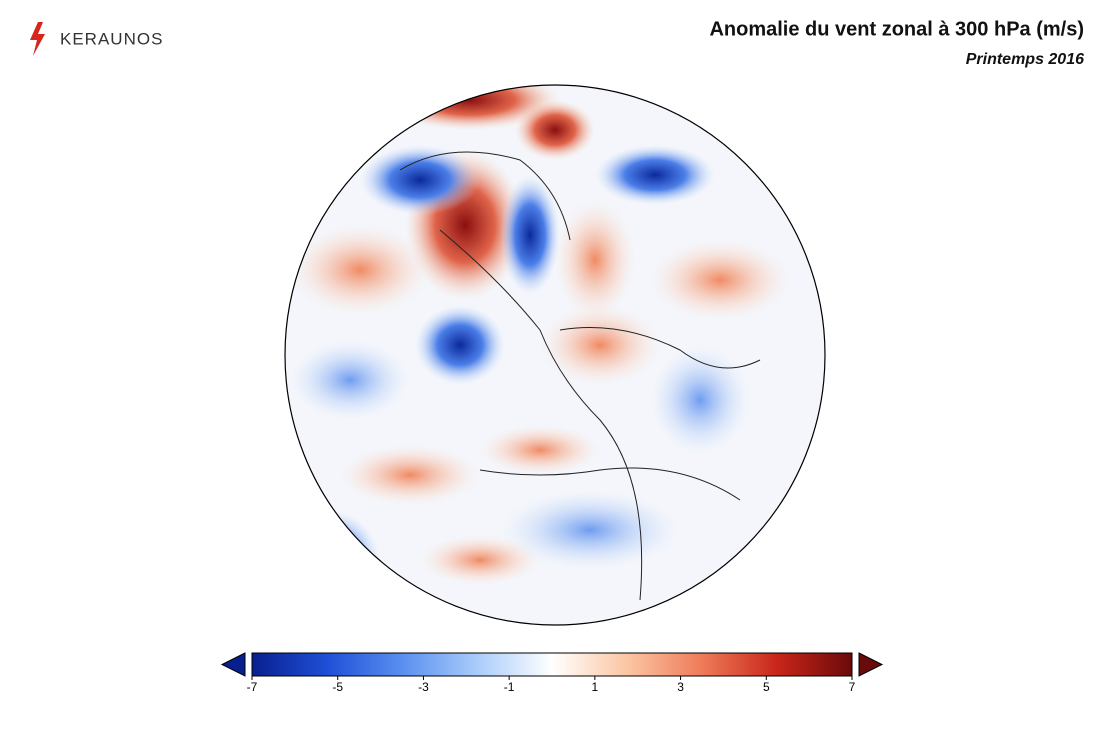 This screenshot has height=736, width=1104. What do you see at coordinates (233, 664) in the screenshot?
I see `colorbar-arrow-low` at bounding box center [233, 664].